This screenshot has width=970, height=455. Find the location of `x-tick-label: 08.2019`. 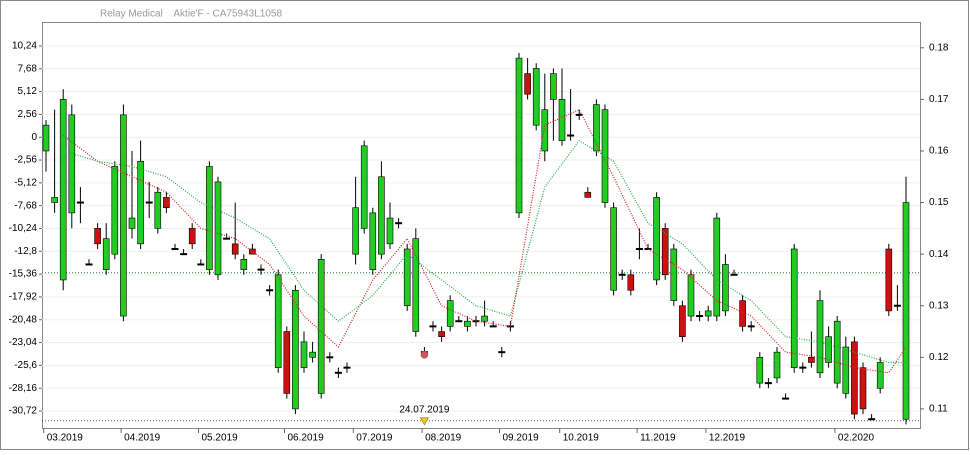

x-tick-label: 08.2019 is located at coordinates (443, 438).